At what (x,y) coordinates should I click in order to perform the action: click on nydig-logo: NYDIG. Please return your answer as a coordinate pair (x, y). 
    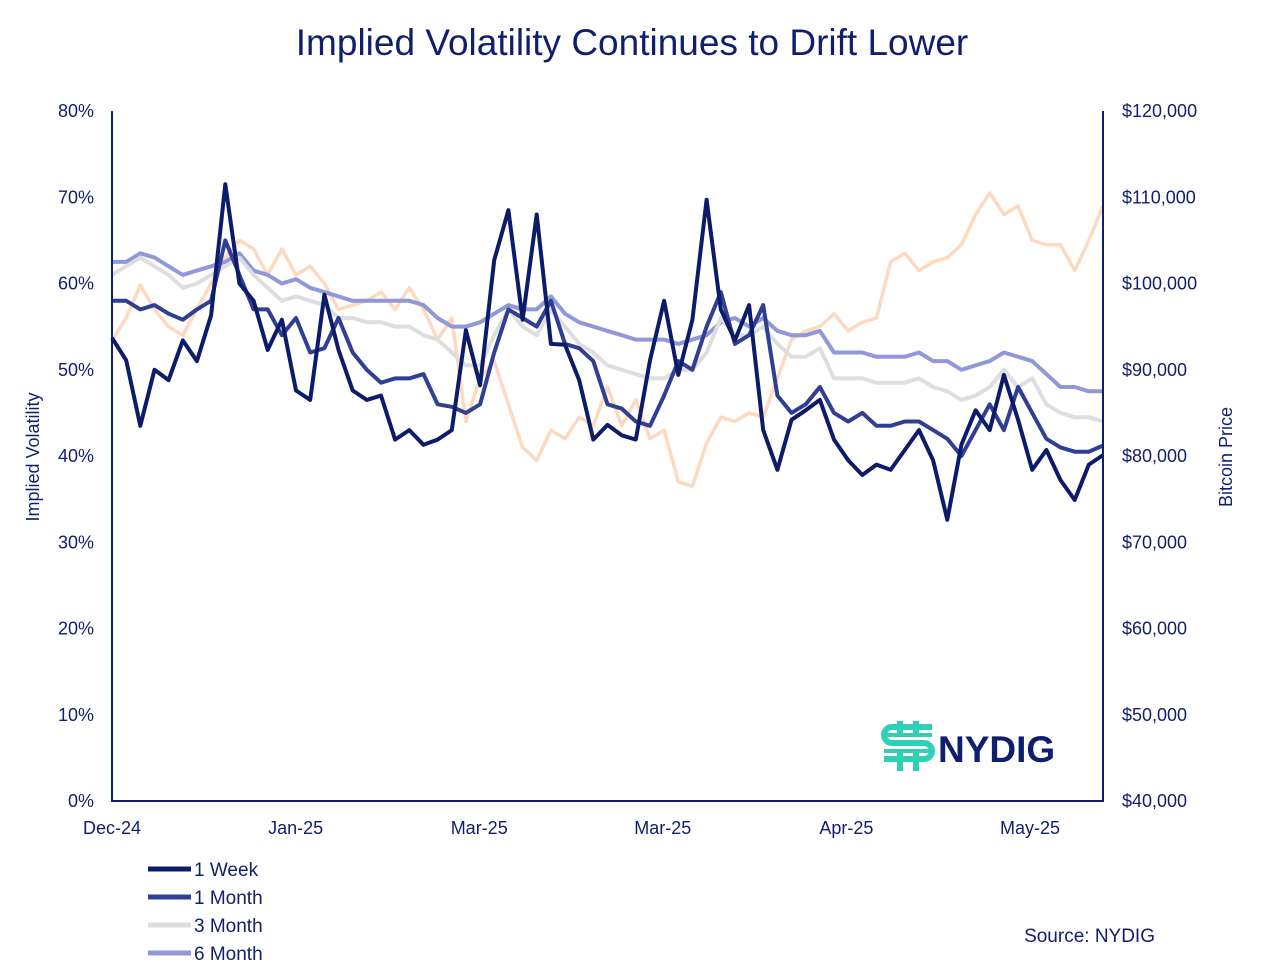
    Looking at the image, I should click on (968, 746).